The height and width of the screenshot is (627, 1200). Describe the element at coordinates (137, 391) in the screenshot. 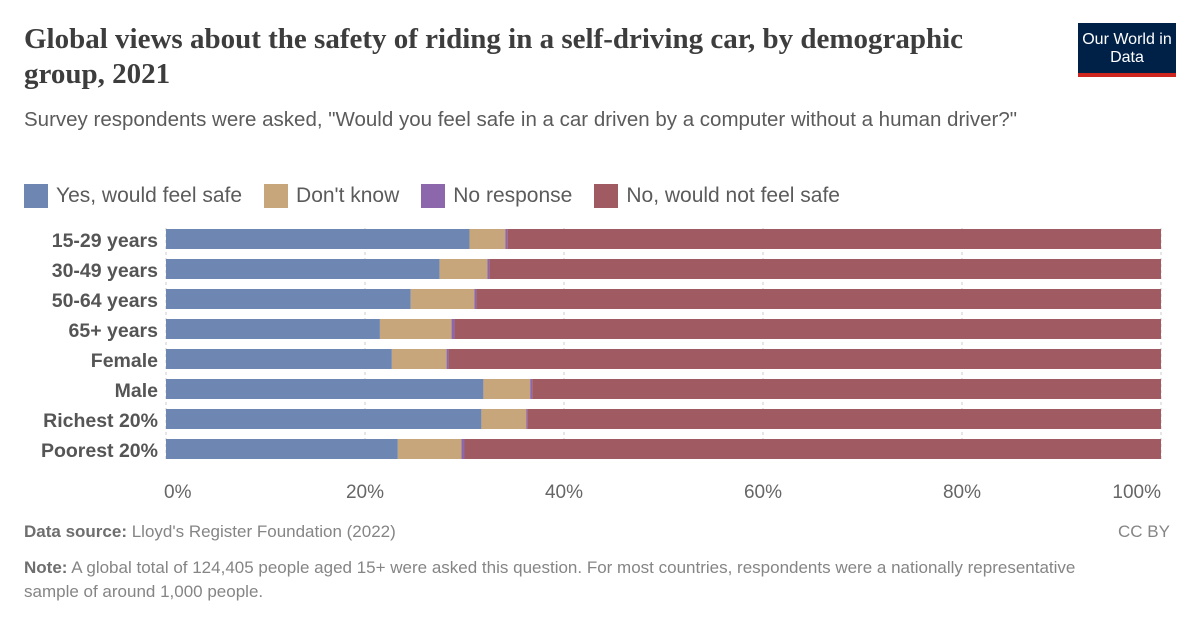

I see `category-label: Male` at that location.